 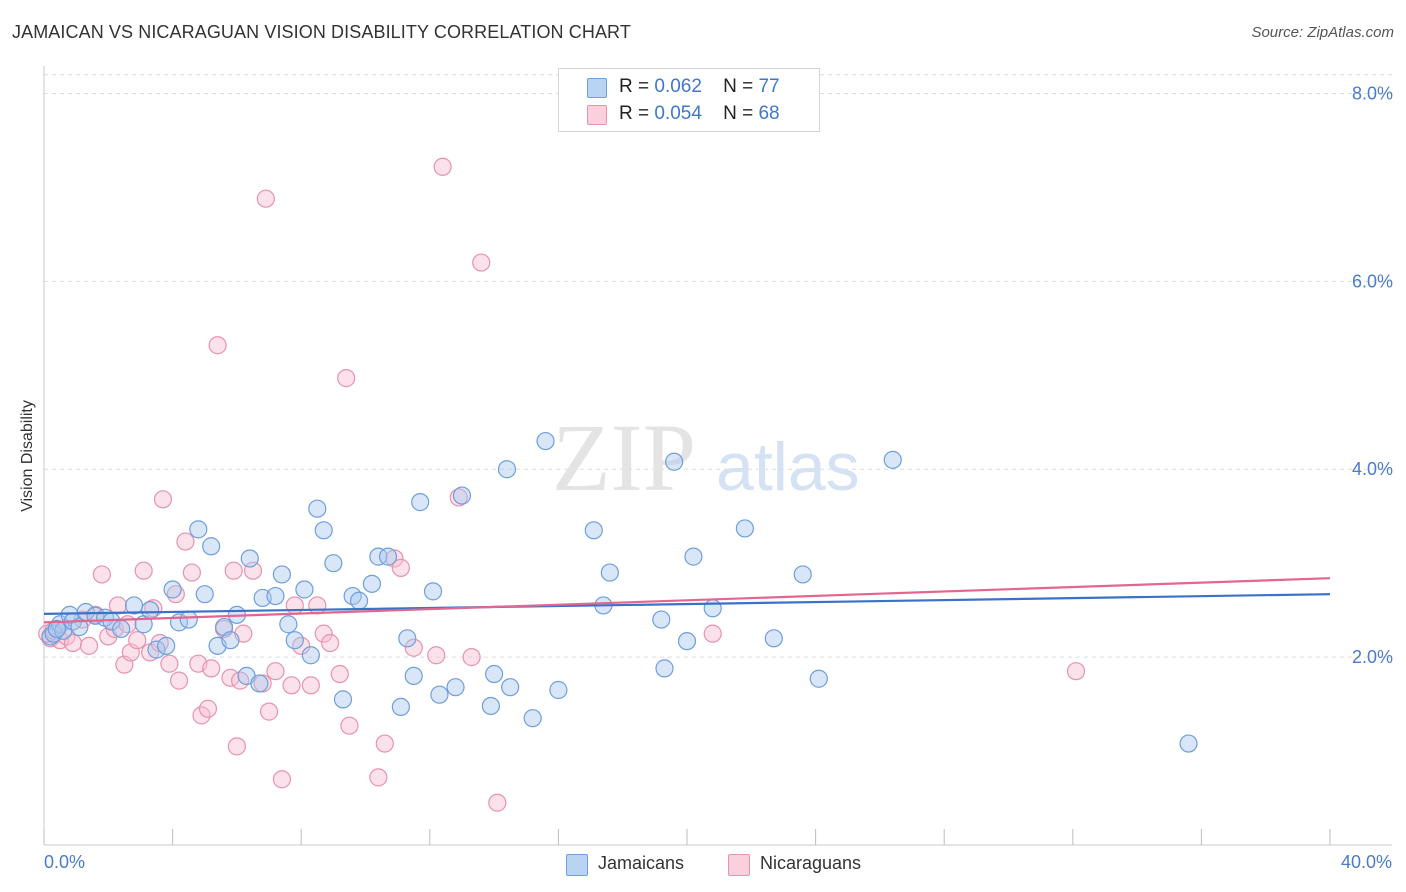 What do you see at coordinates (1372, 93) in the screenshot?
I see `y-tick-label: 8.0%` at bounding box center [1372, 93].